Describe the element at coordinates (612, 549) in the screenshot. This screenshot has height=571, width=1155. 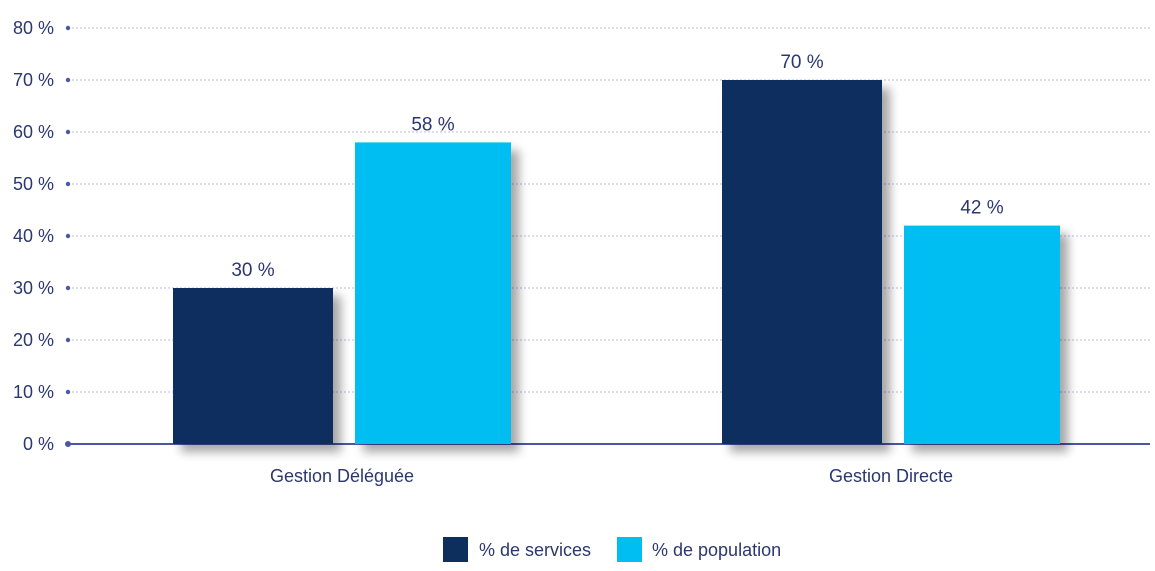
I see `legend: % de services % de population` at that location.